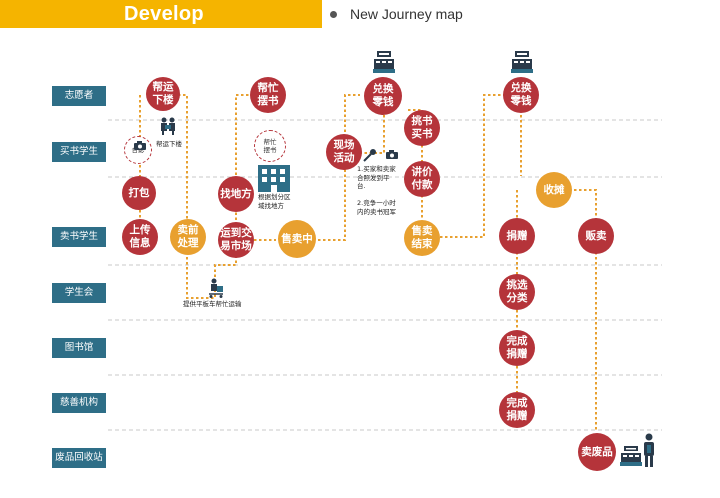 The image size is (720, 498). I want to click on lane-label-book-seller: 卖书学生, so click(79, 237).